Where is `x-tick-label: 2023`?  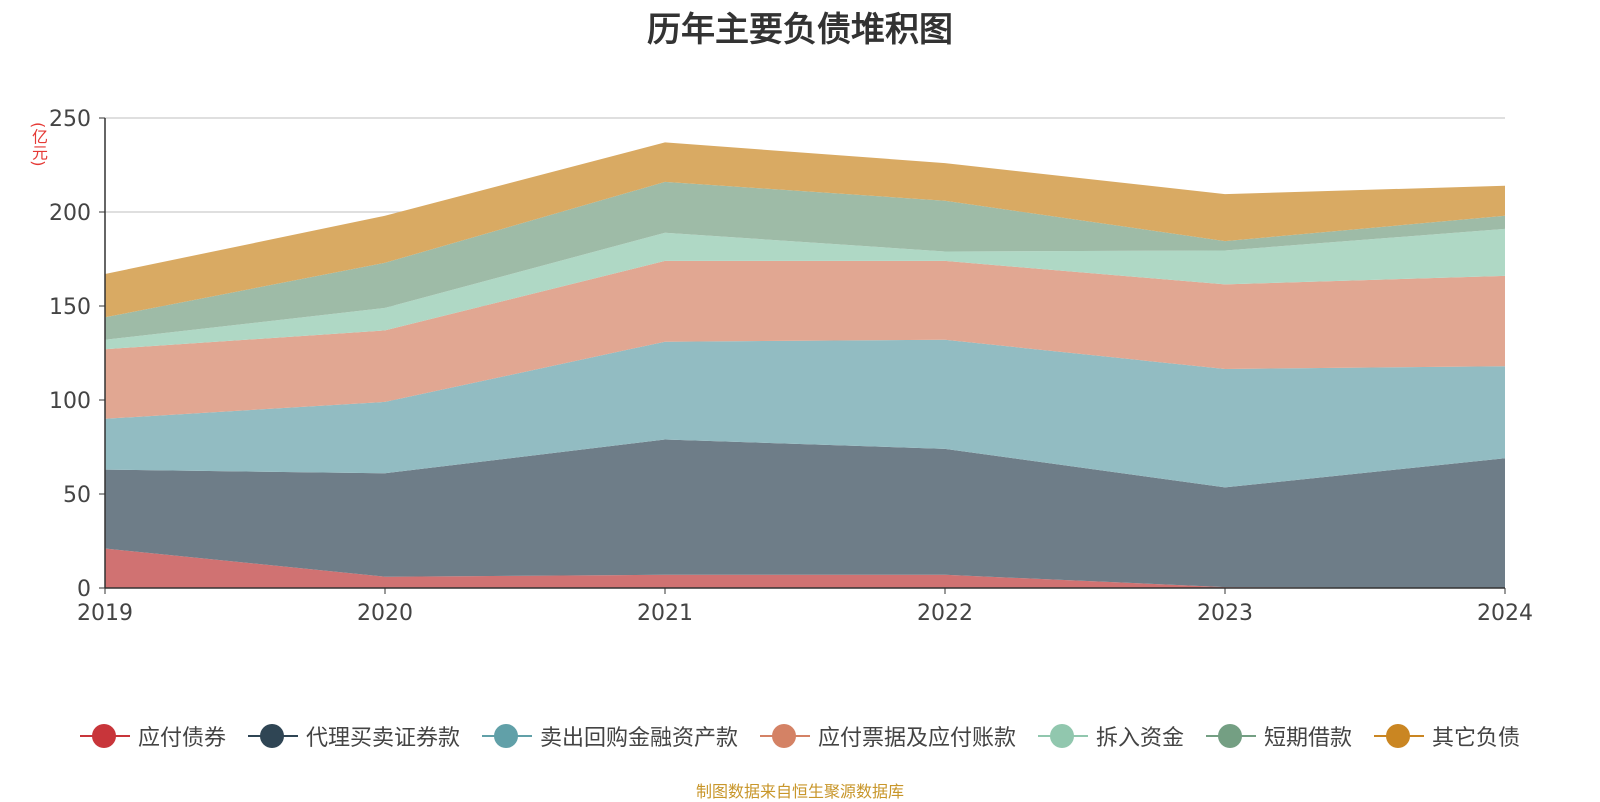 x-tick-label: 2023 is located at coordinates (1225, 613).